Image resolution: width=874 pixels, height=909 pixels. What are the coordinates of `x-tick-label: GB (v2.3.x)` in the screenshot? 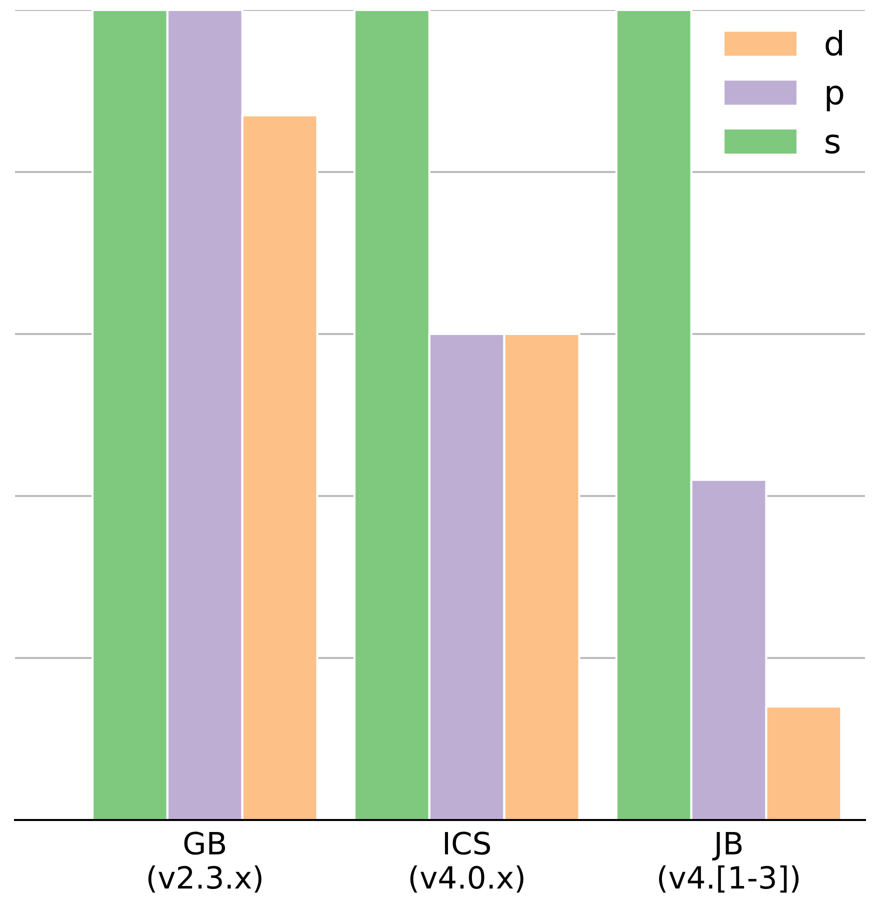 It's located at (205, 862).